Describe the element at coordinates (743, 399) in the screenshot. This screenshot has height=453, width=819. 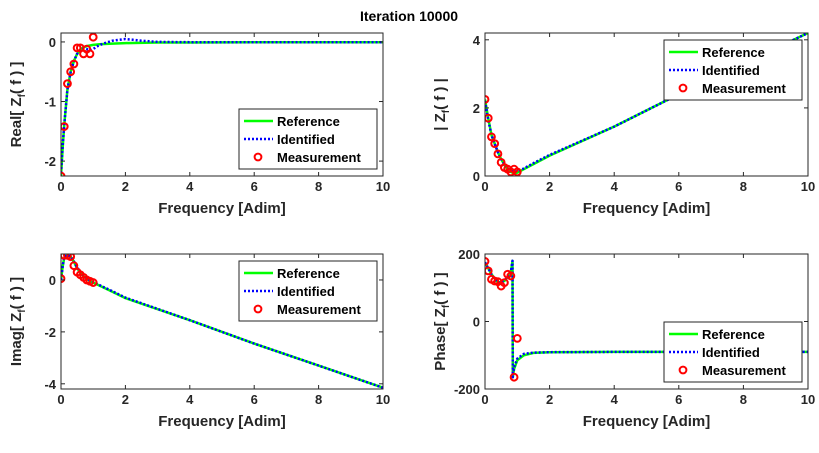
I see `chart-3-xtick-label-4: 8` at that location.